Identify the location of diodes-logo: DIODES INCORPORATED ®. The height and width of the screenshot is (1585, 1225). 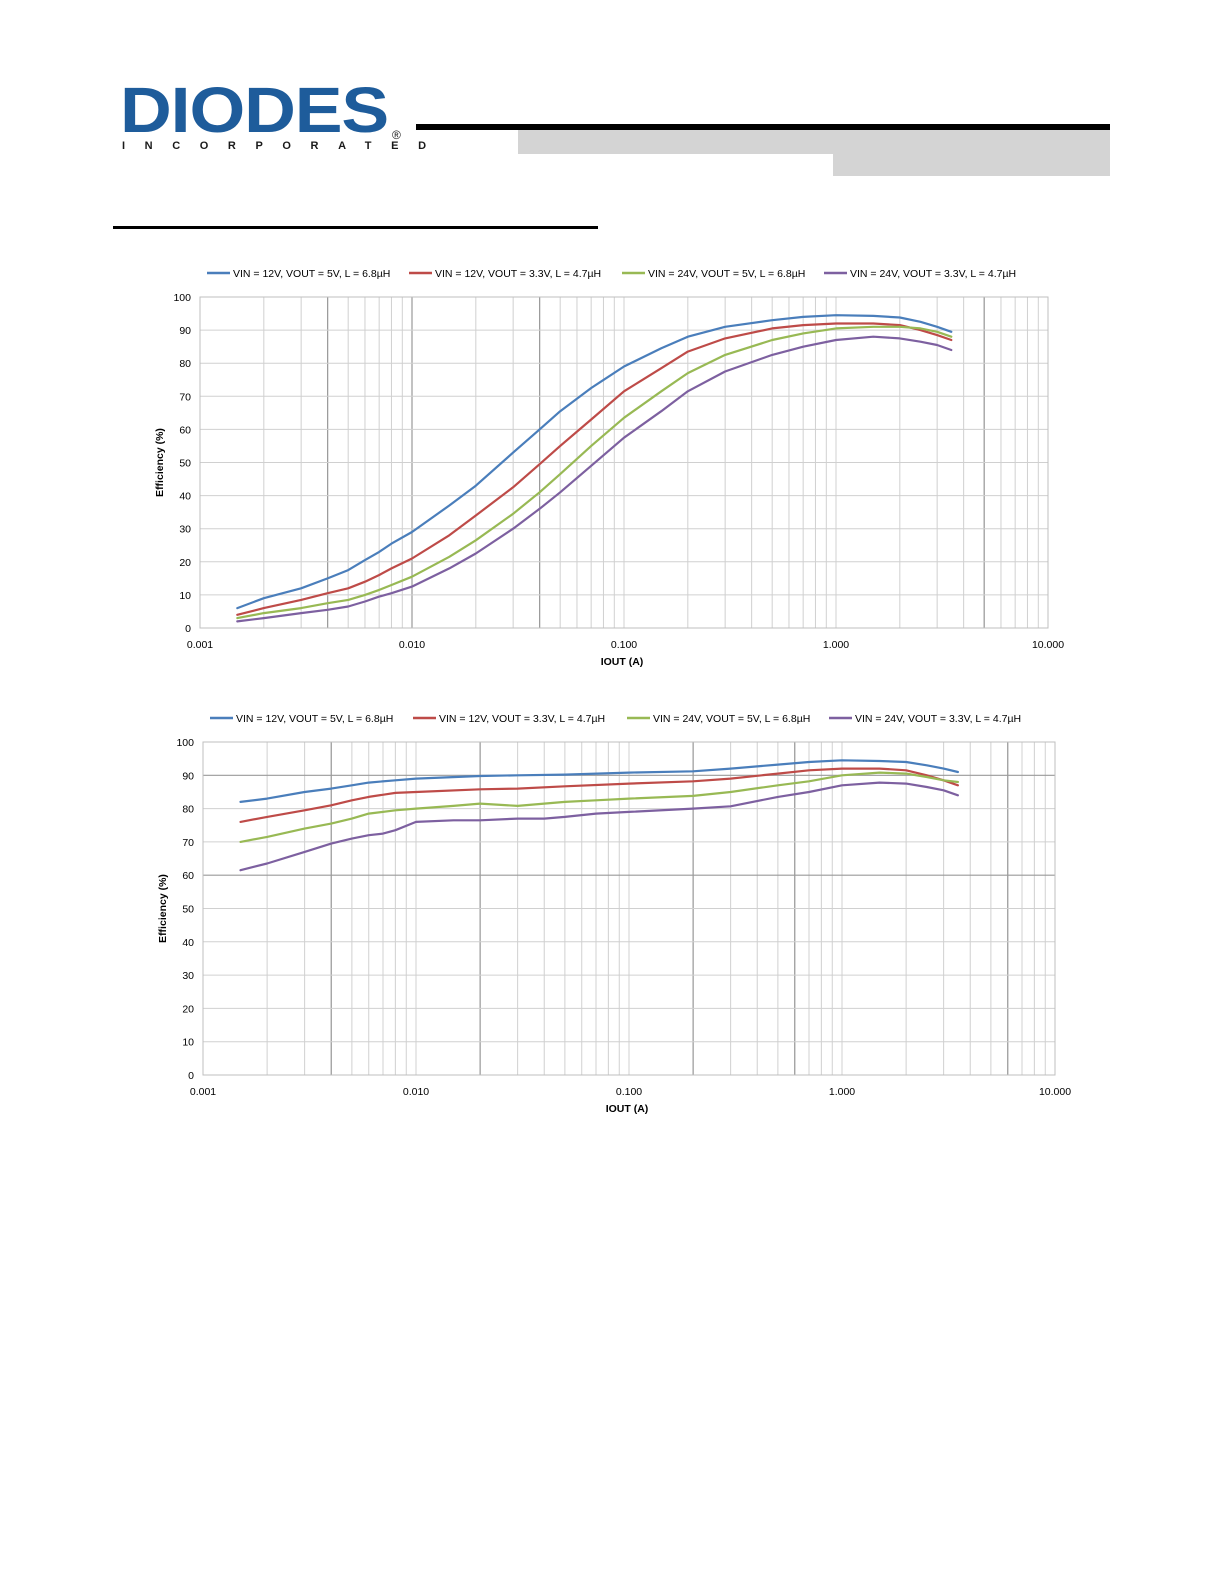
(273, 114).